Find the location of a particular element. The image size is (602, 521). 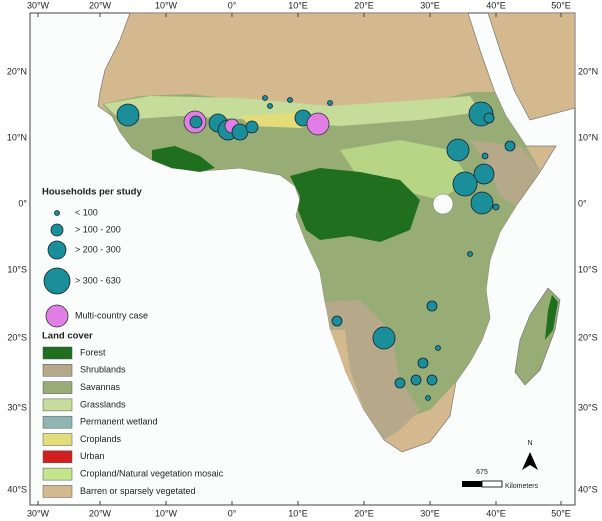

forest-congo is located at coordinates (355, 205).